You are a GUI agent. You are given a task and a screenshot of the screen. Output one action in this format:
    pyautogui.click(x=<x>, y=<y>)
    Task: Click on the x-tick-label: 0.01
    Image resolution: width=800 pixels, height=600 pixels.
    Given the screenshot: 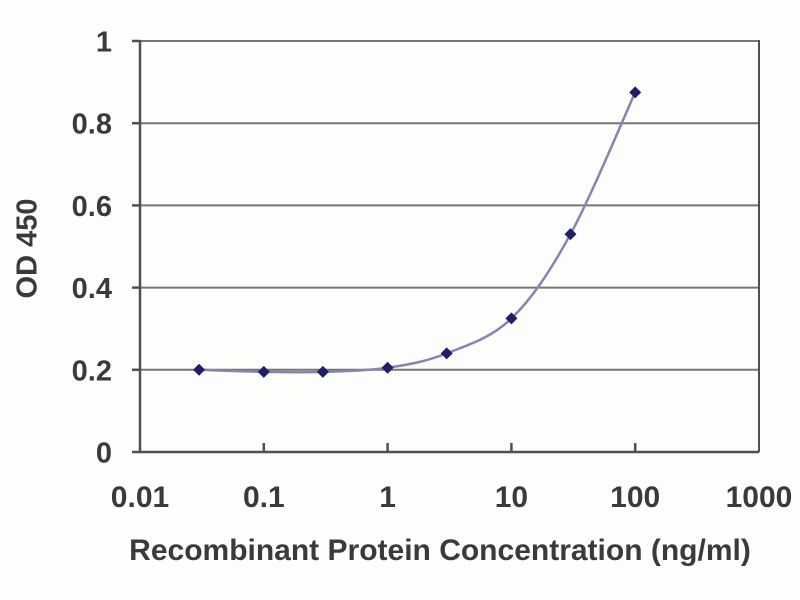 What is the action you would take?
    pyautogui.click(x=140, y=497)
    